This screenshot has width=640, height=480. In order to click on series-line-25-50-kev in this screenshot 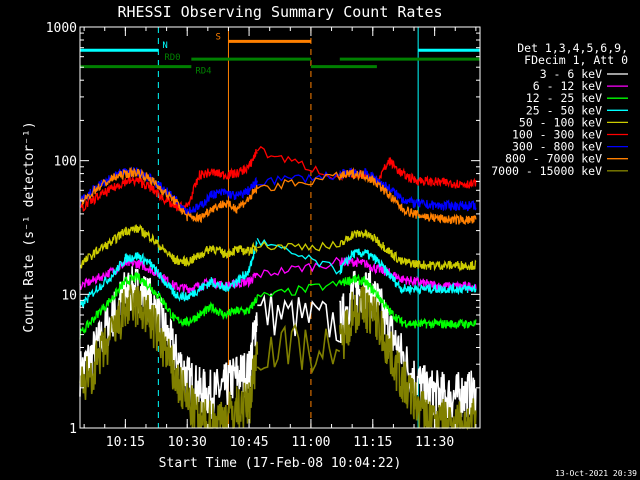, I will do `click(278, 274)`.